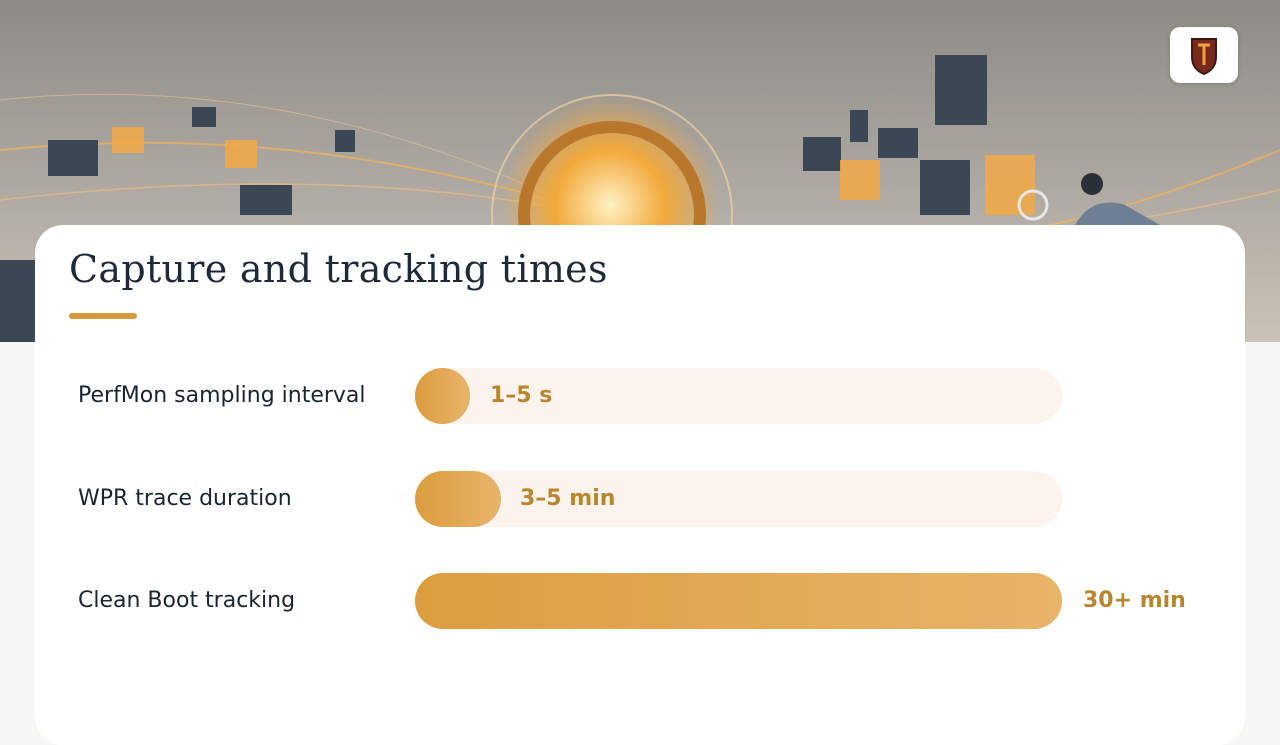  What do you see at coordinates (1134, 600) in the screenshot?
I see `row-value: 30+ min` at bounding box center [1134, 600].